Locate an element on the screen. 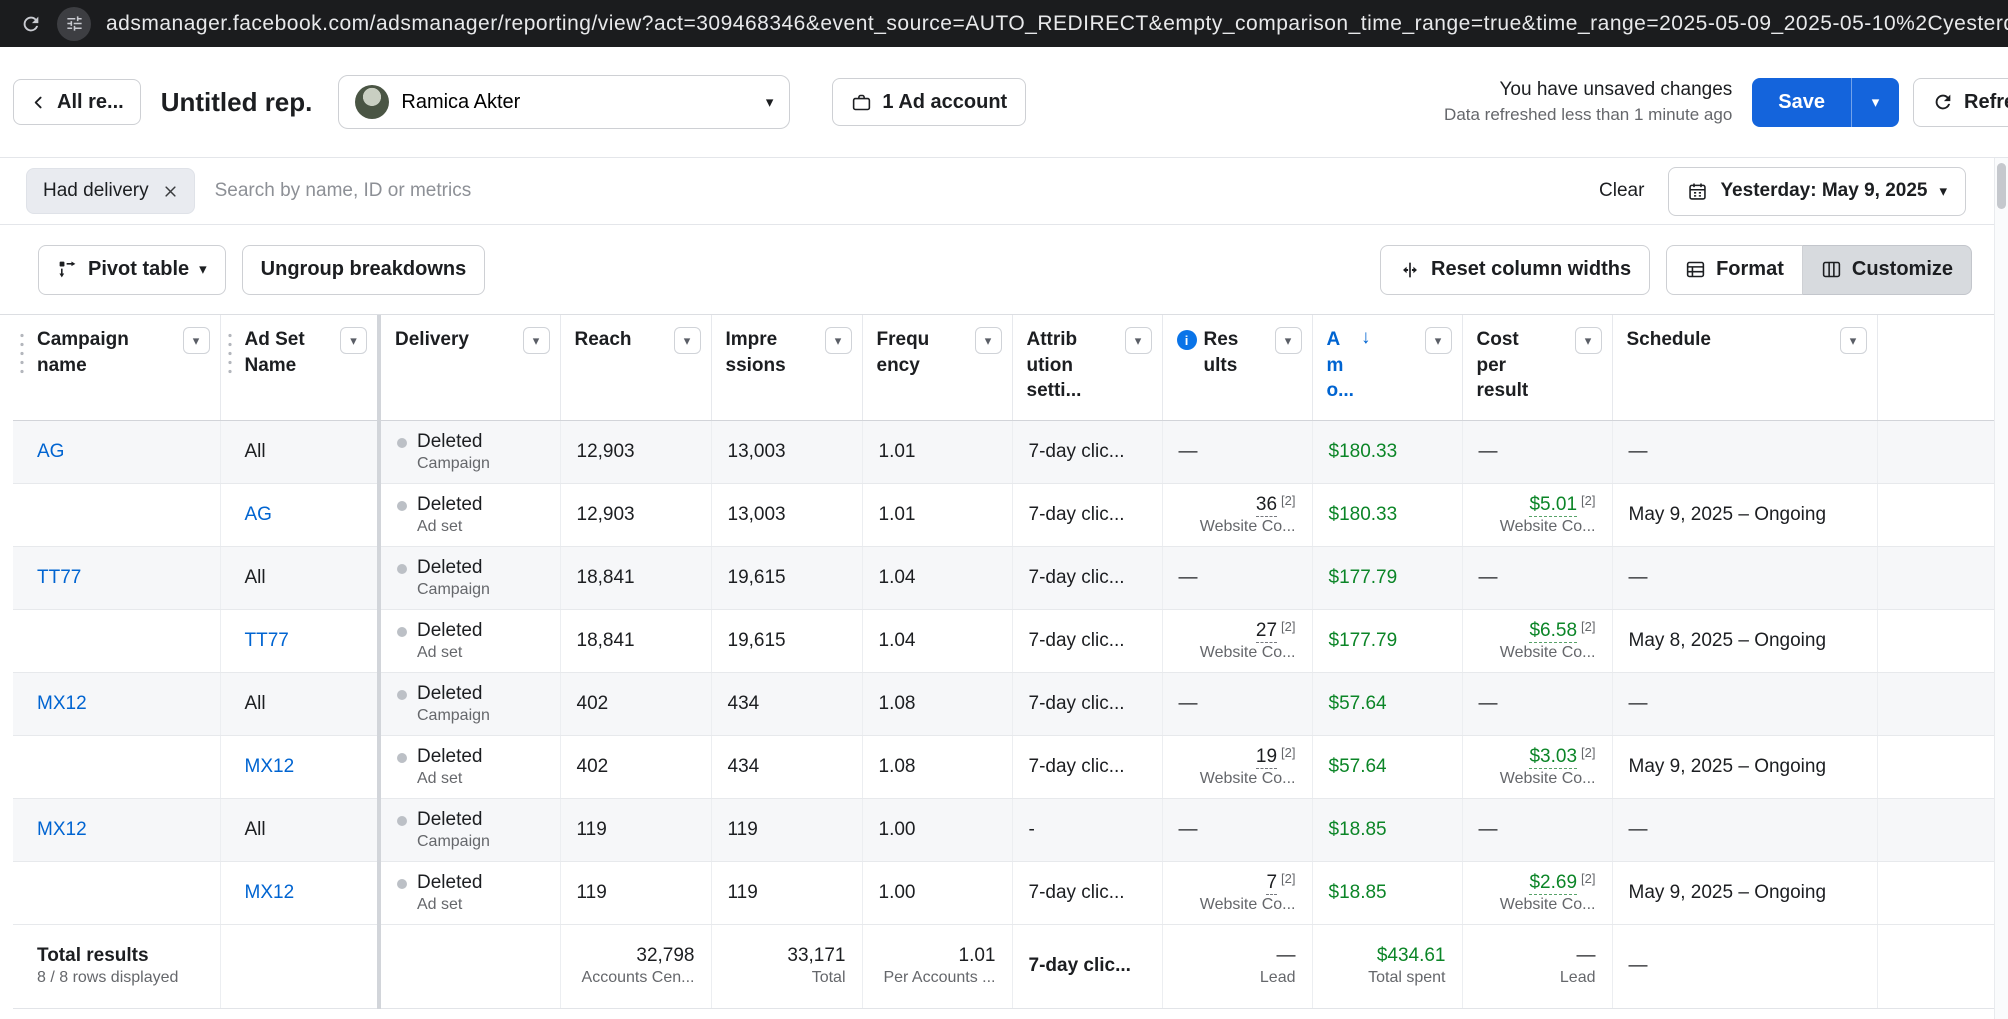  sort-descending-icon: ↓ is located at coordinates (1365, 337).